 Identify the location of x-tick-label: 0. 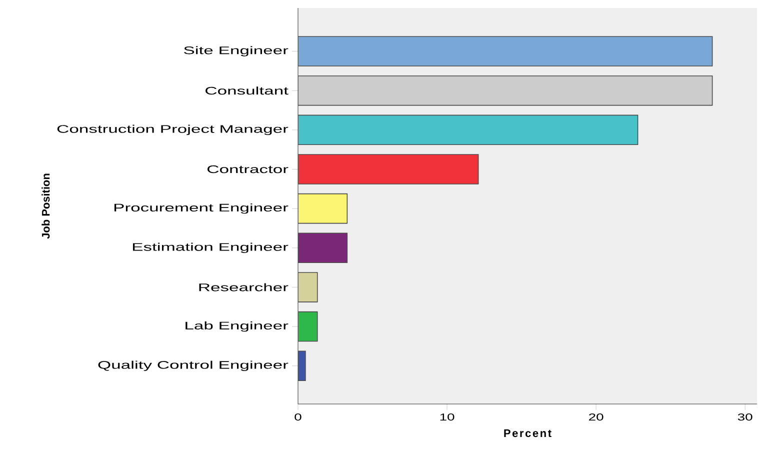
(298, 417).